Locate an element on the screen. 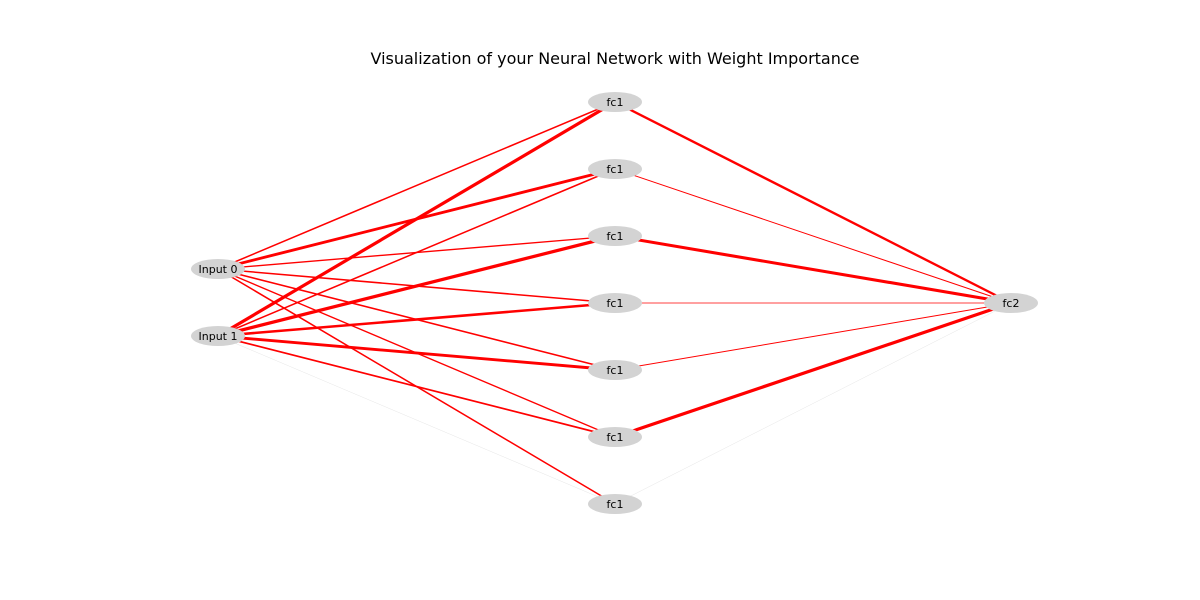  node-h0: fc1 is located at coordinates (615, 102).